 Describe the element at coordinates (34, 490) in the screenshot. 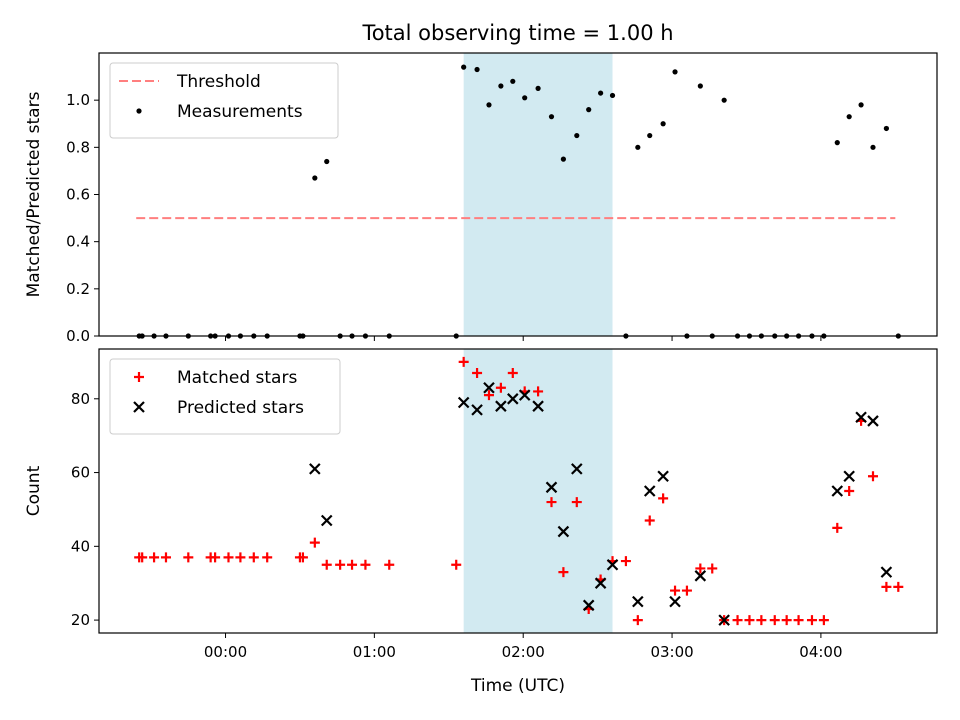

I see `y-axis-label: Count` at that location.